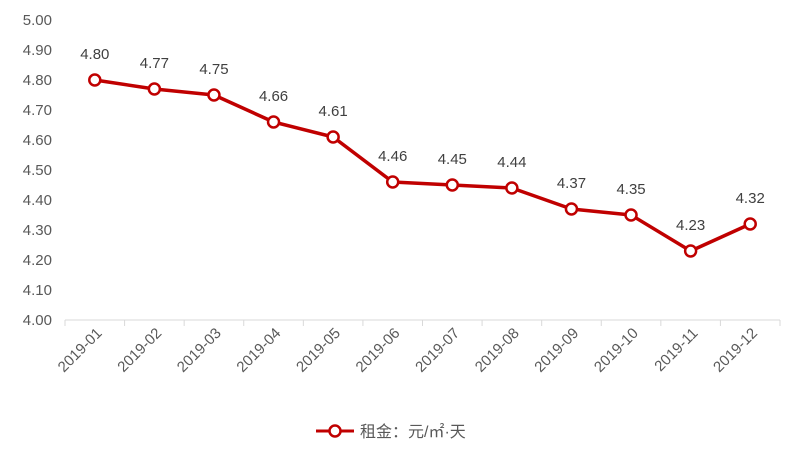  What do you see at coordinates (94, 54) in the screenshot?
I see `data-label: 4.80` at bounding box center [94, 54].